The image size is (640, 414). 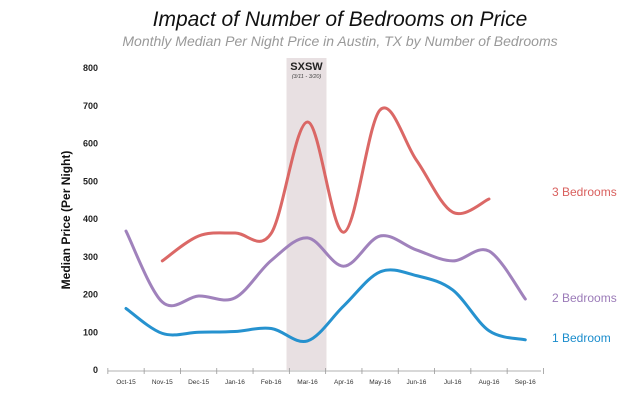 What do you see at coordinates (271, 382) in the screenshot?
I see `x-tick-label: Feb-16` at bounding box center [271, 382].